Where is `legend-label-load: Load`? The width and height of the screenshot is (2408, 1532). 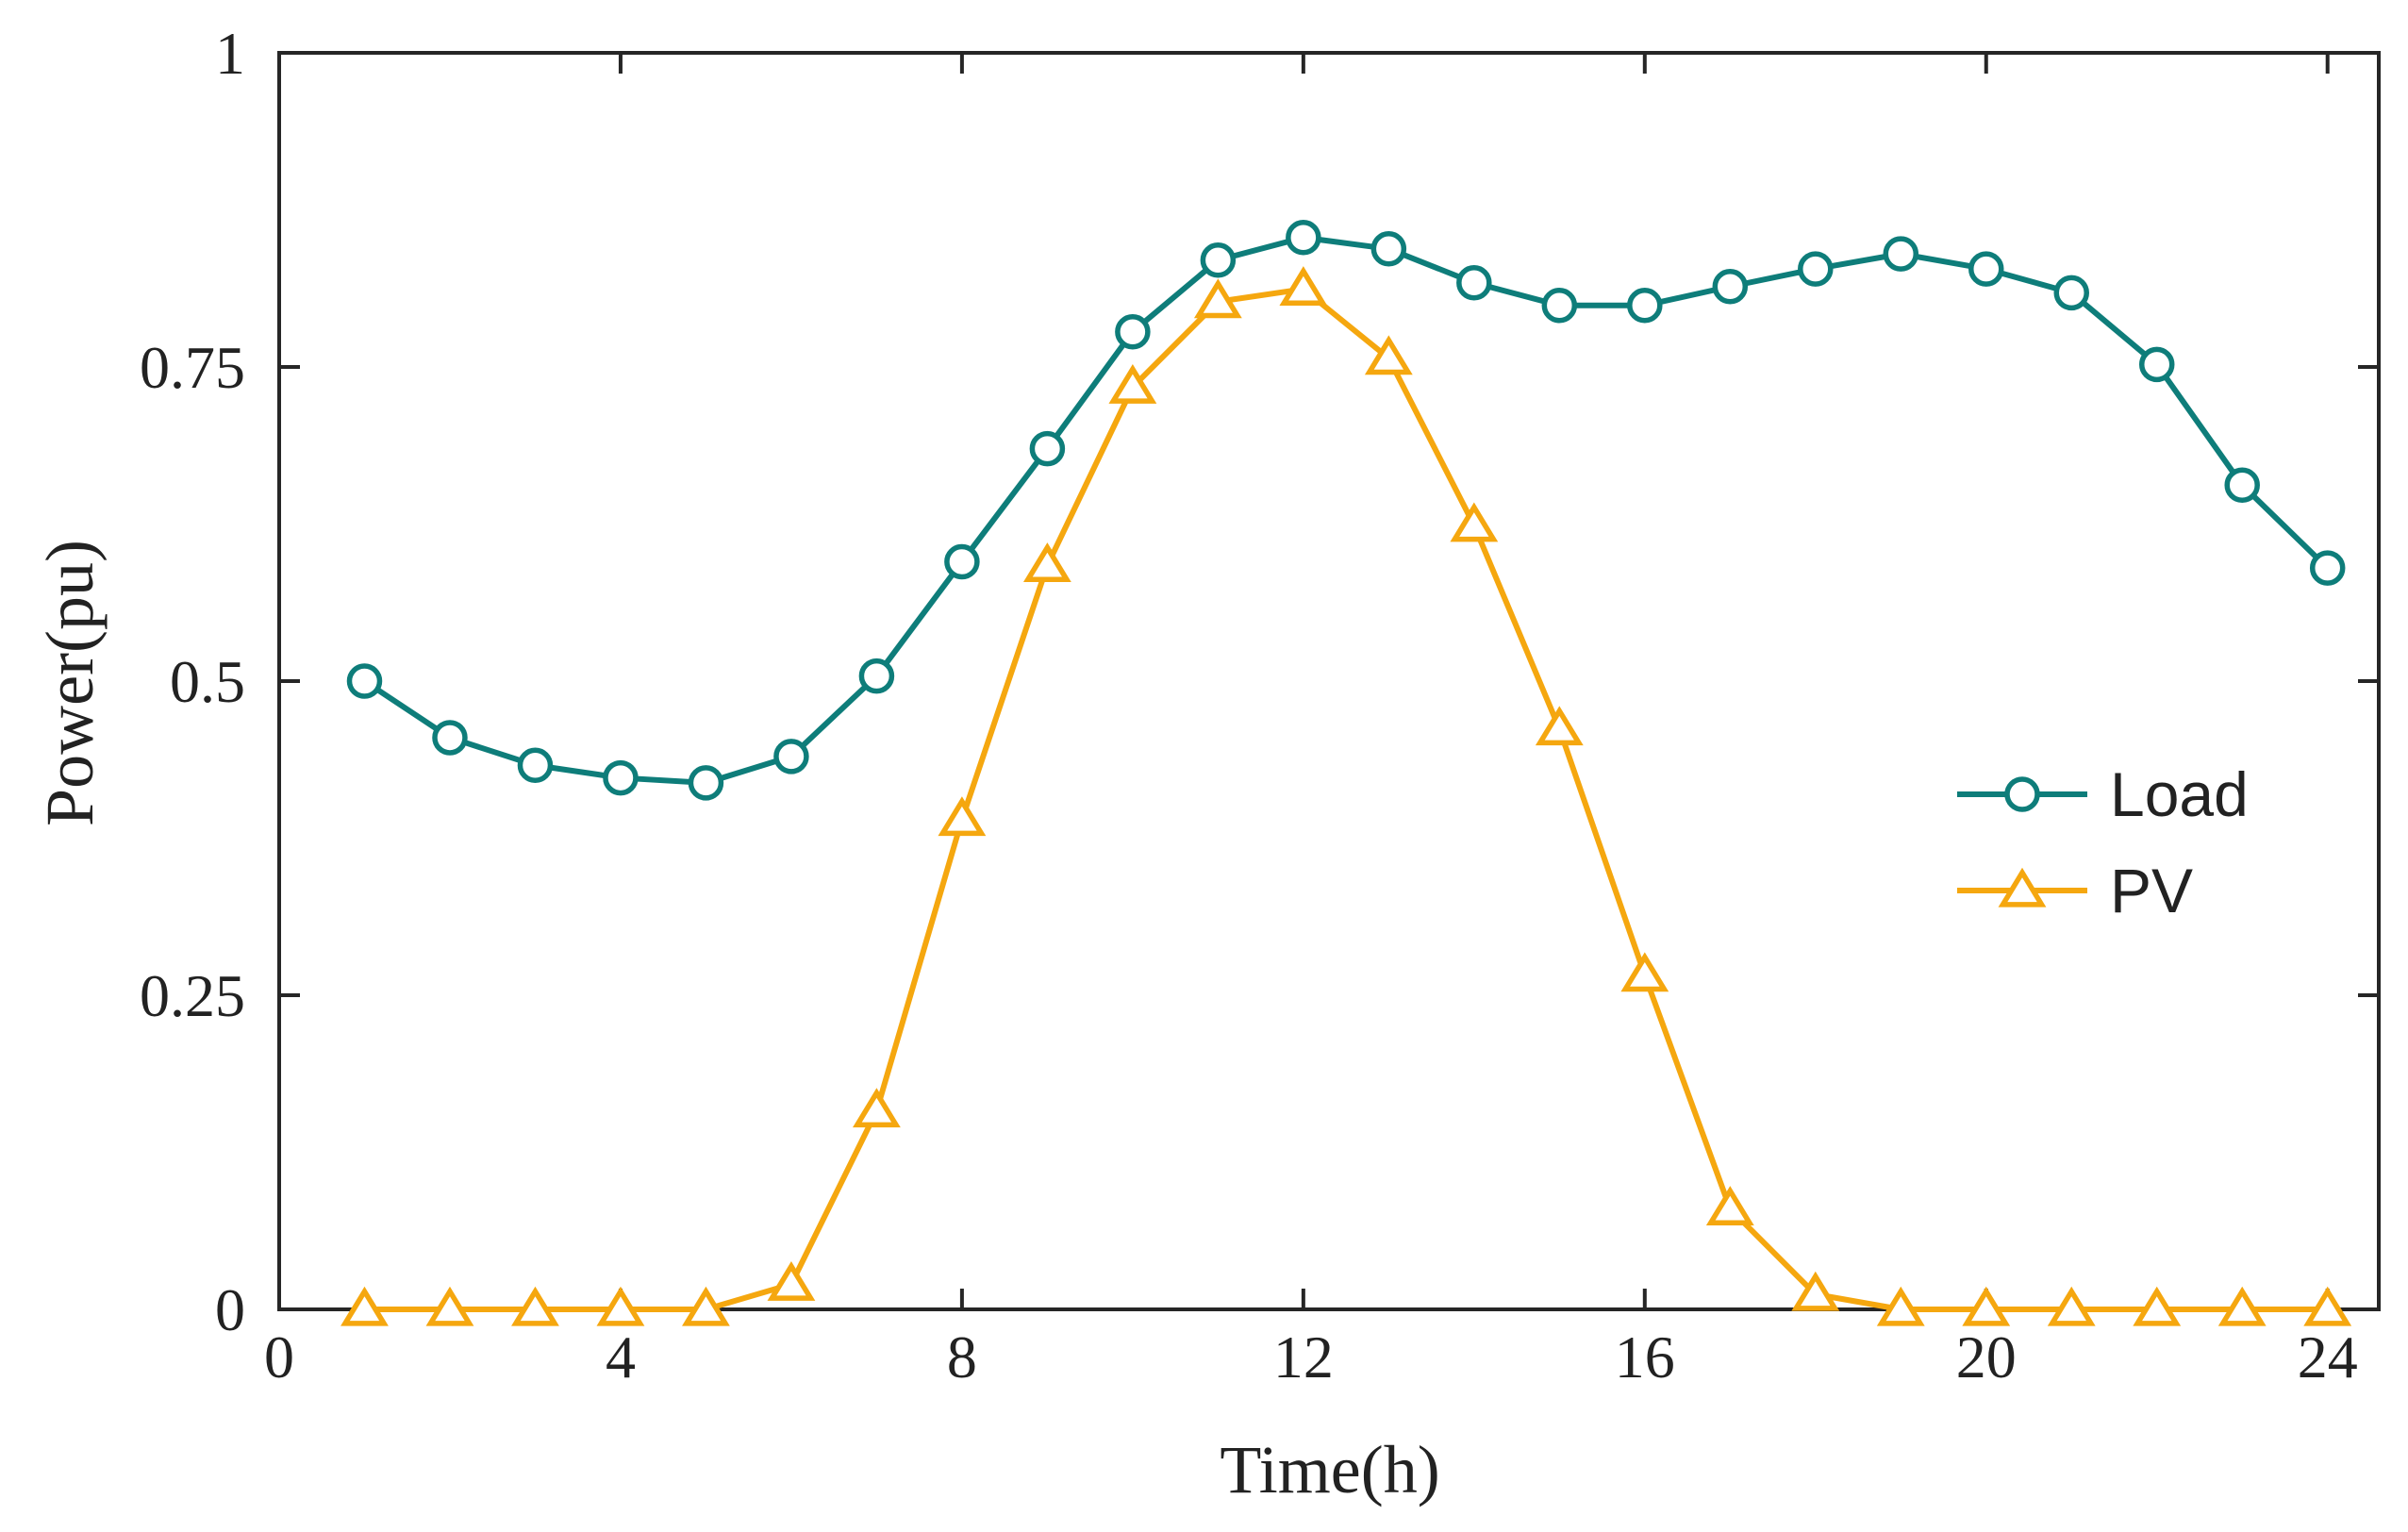
legend-label-load: Load is located at coordinates (2179, 794).